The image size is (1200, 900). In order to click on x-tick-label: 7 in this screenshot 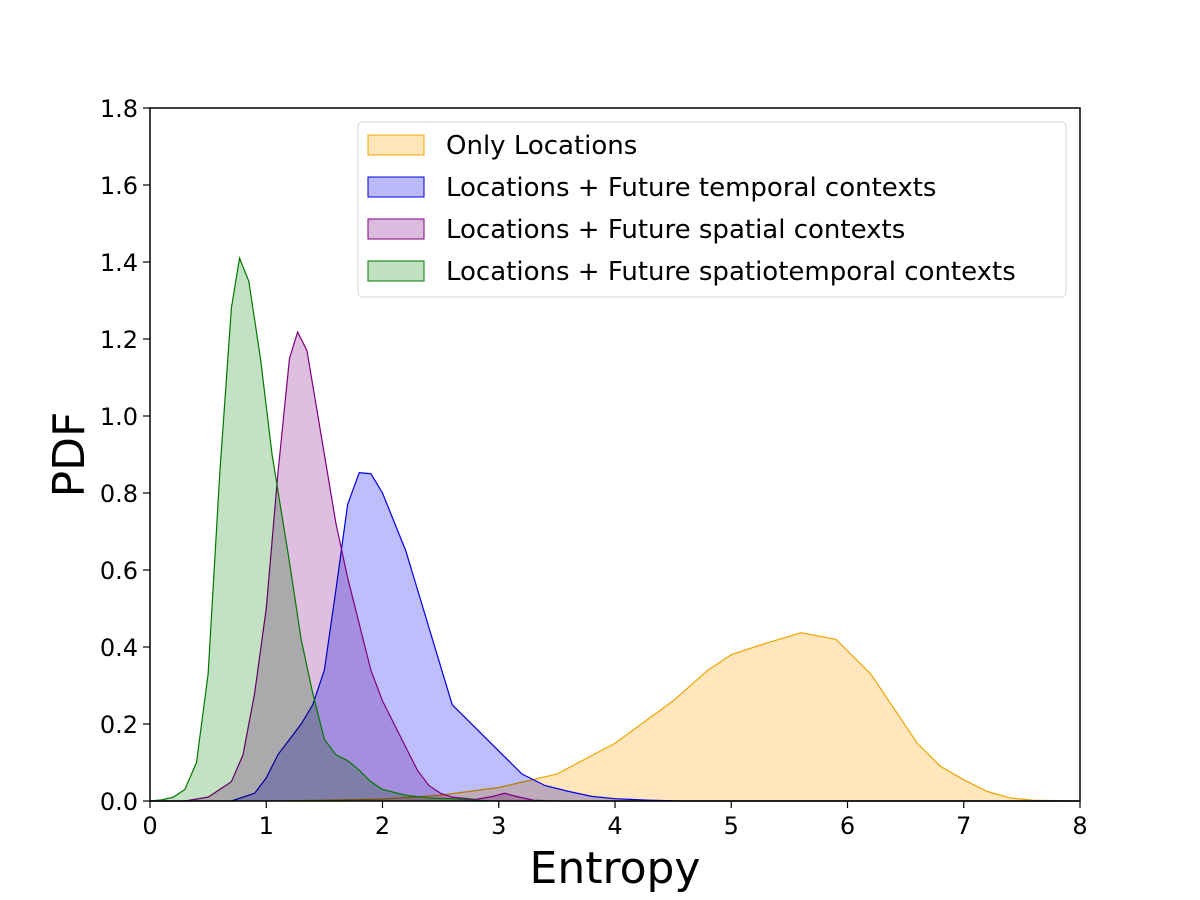, I will do `click(963, 826)`.